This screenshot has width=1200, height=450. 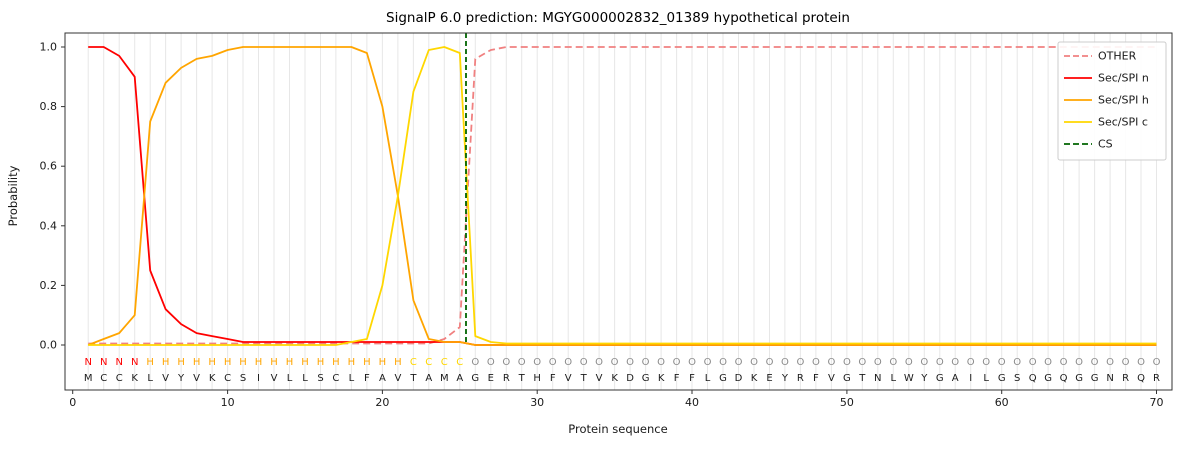 I want to click on residue-letter: N, so click(x=1109, y=378).